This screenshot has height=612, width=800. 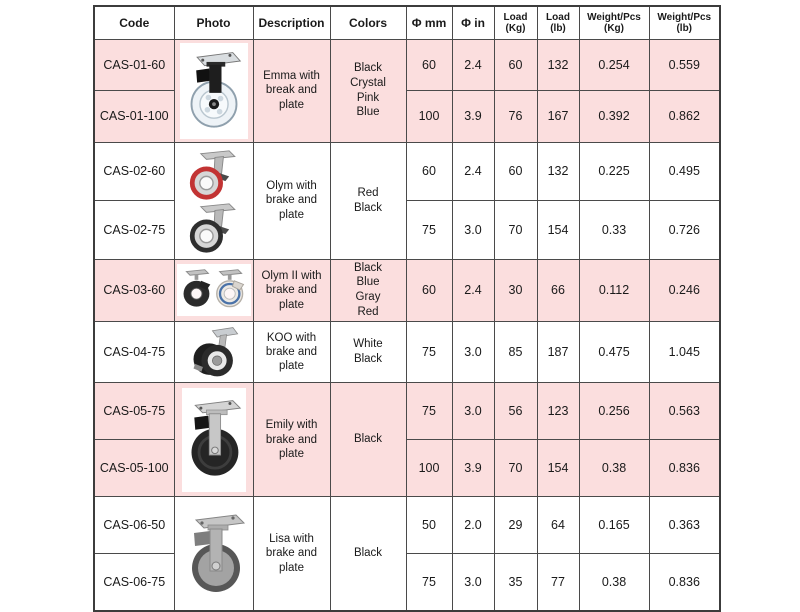 I want to click on code-cell: CAS-06-50, so click(x=134, y=525).